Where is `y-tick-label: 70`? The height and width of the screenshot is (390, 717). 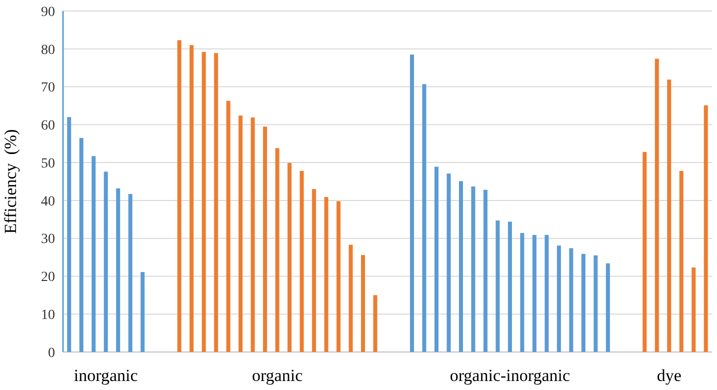
y-tick-label: 70 is located at coordinates (48, 88).